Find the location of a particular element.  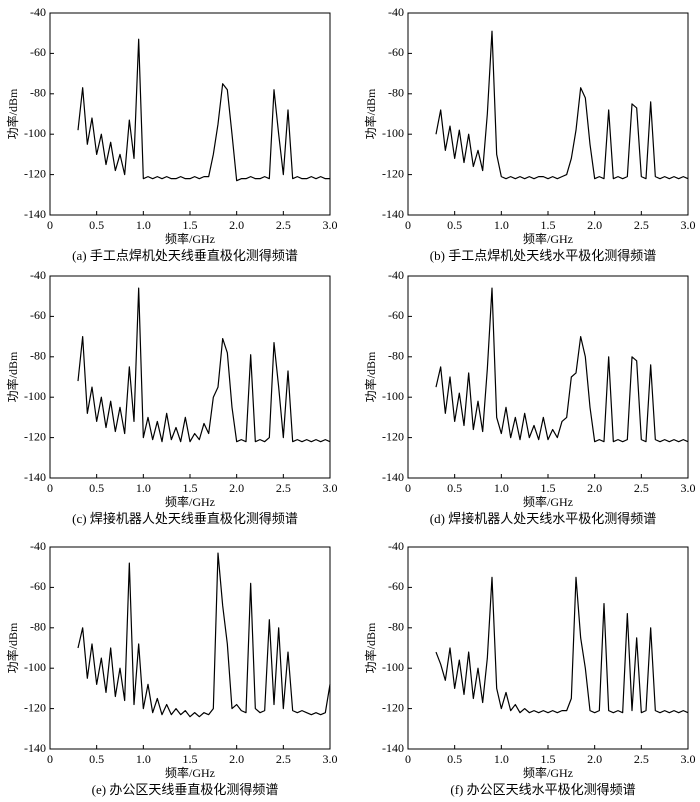

caption: (b) 手工点焊机处天线水平极化测得频谱 is located at coordinates (543, 255).